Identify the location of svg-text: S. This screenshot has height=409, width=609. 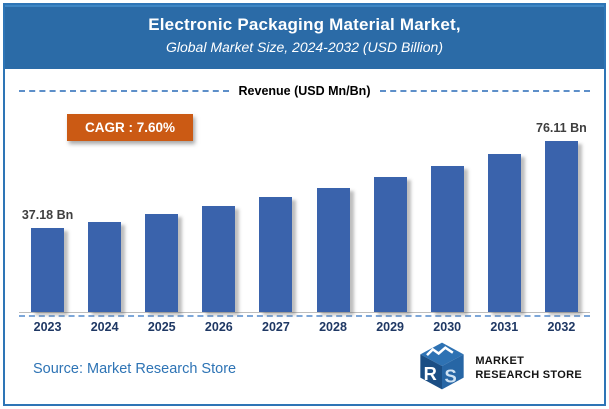
(451, 376).